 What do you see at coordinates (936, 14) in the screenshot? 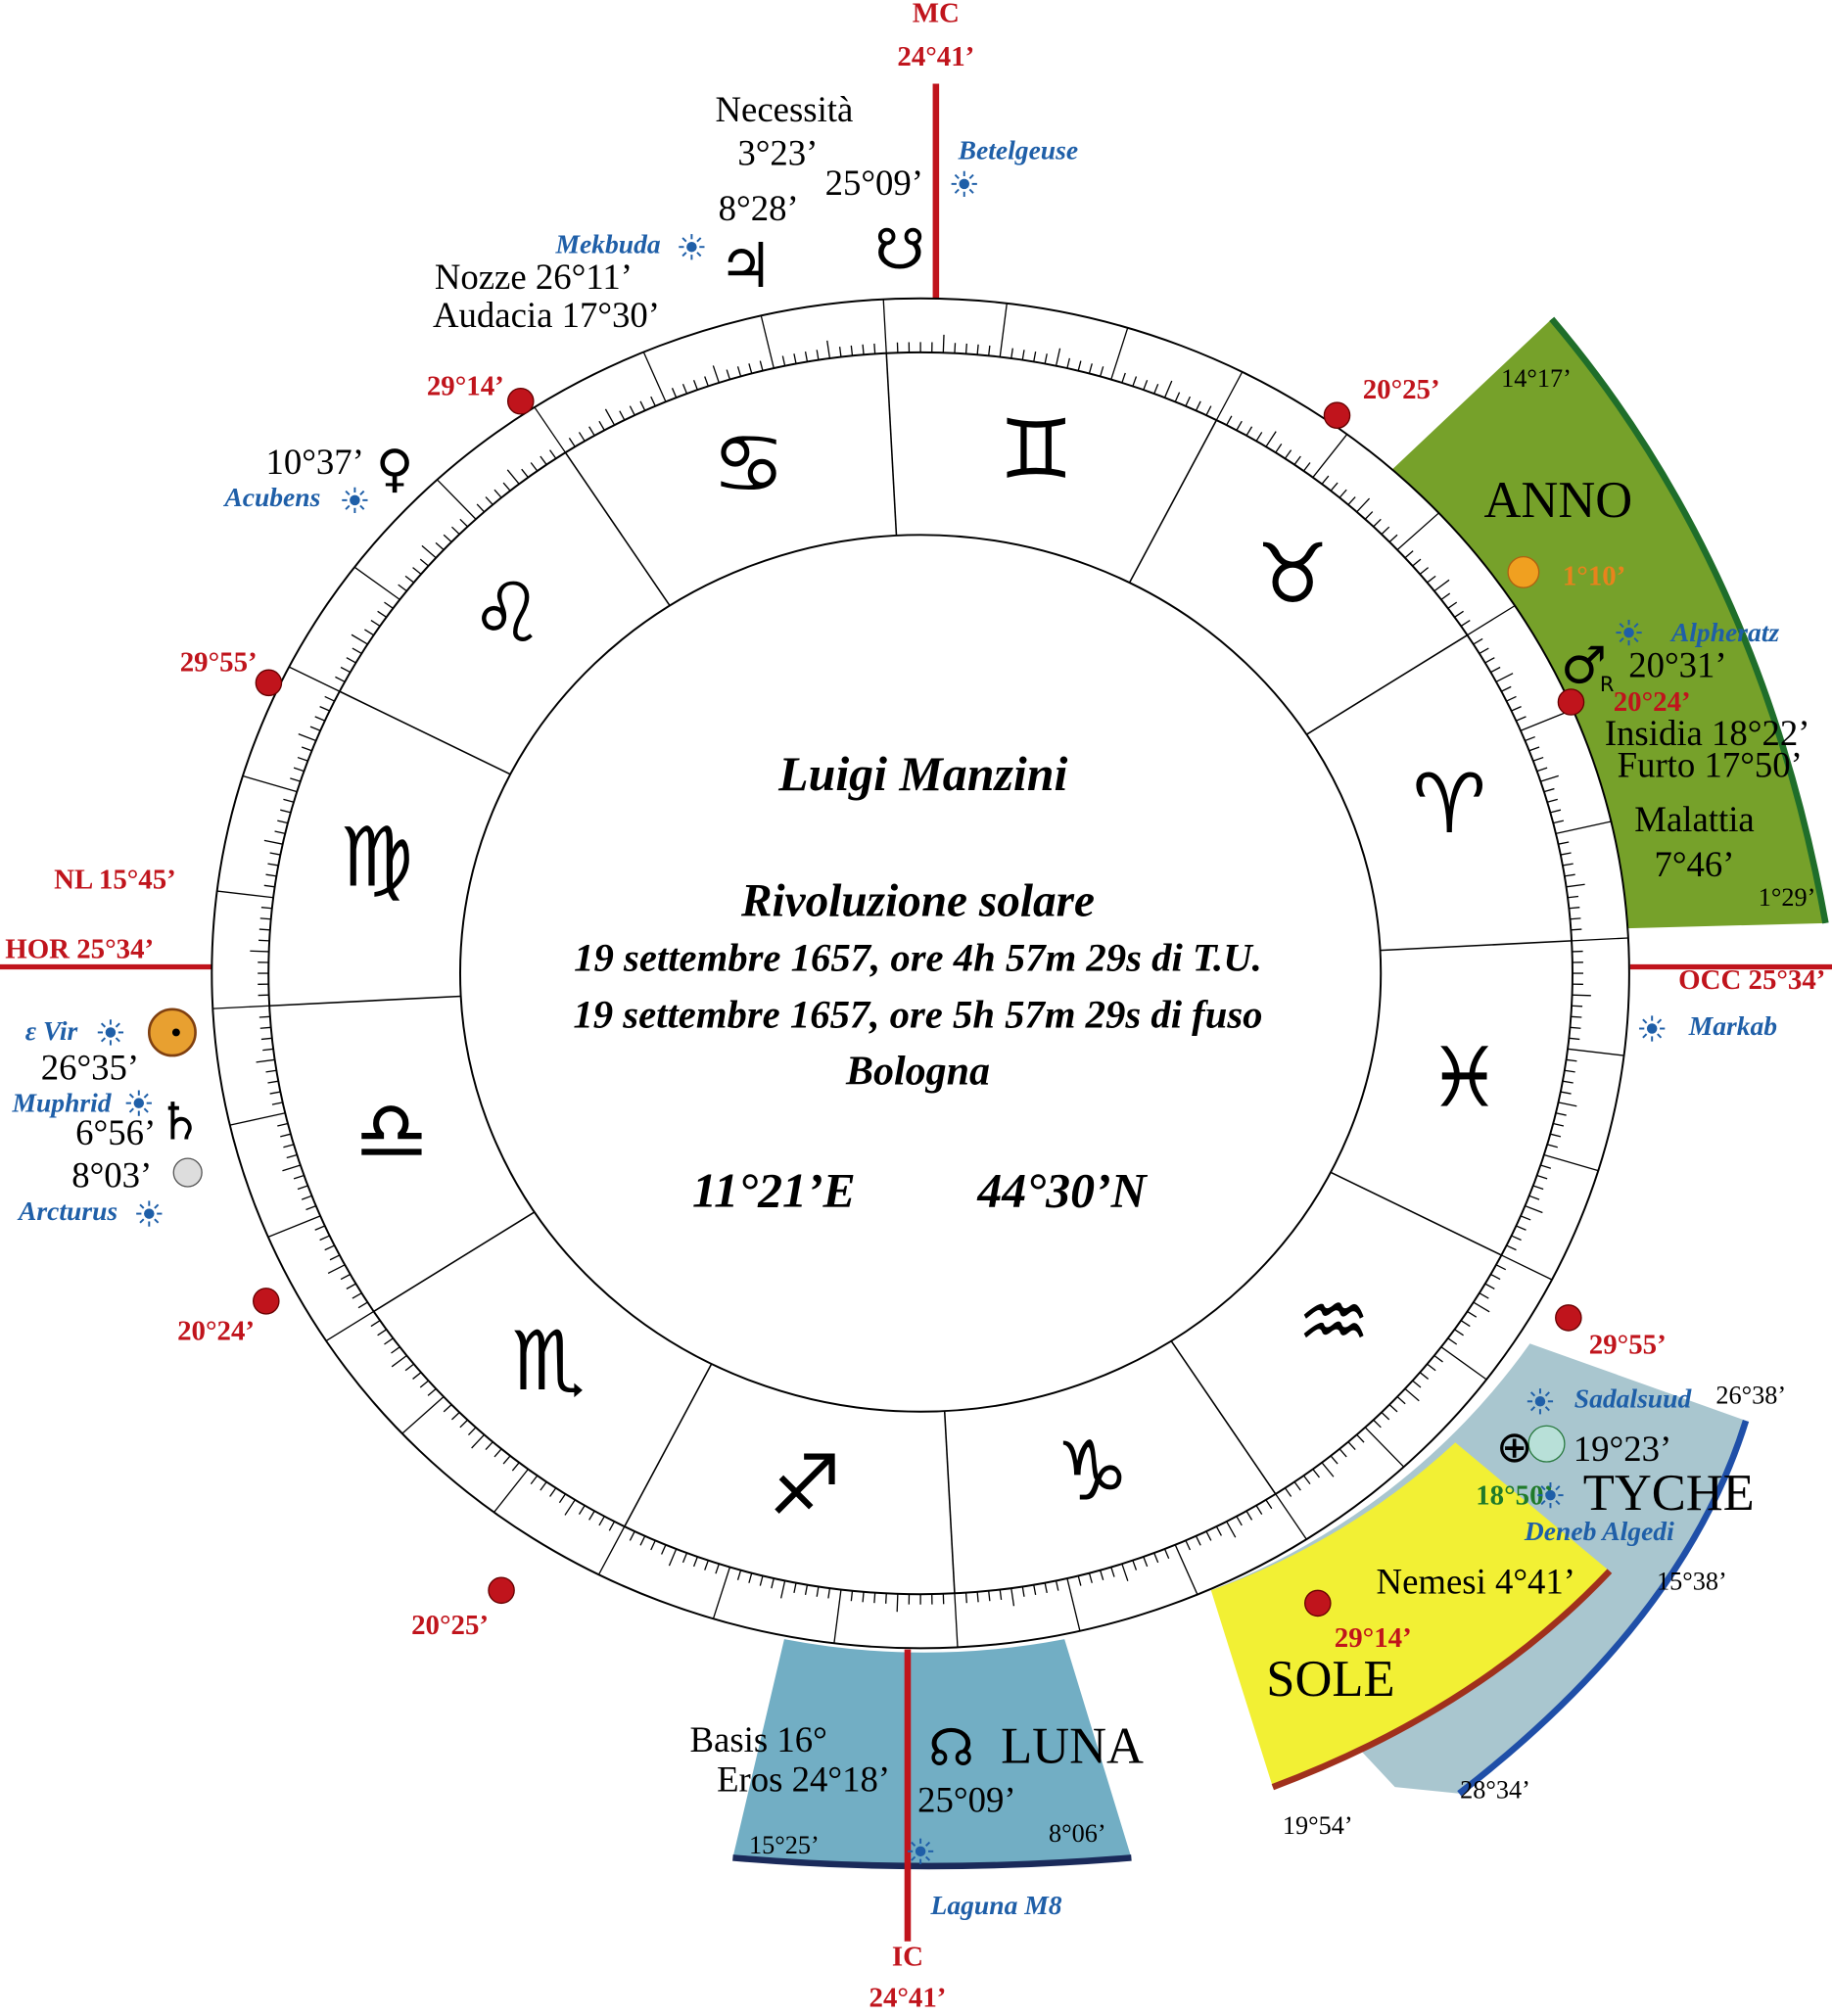
I see `mc-label: MC` at bounding box center [936, 14].